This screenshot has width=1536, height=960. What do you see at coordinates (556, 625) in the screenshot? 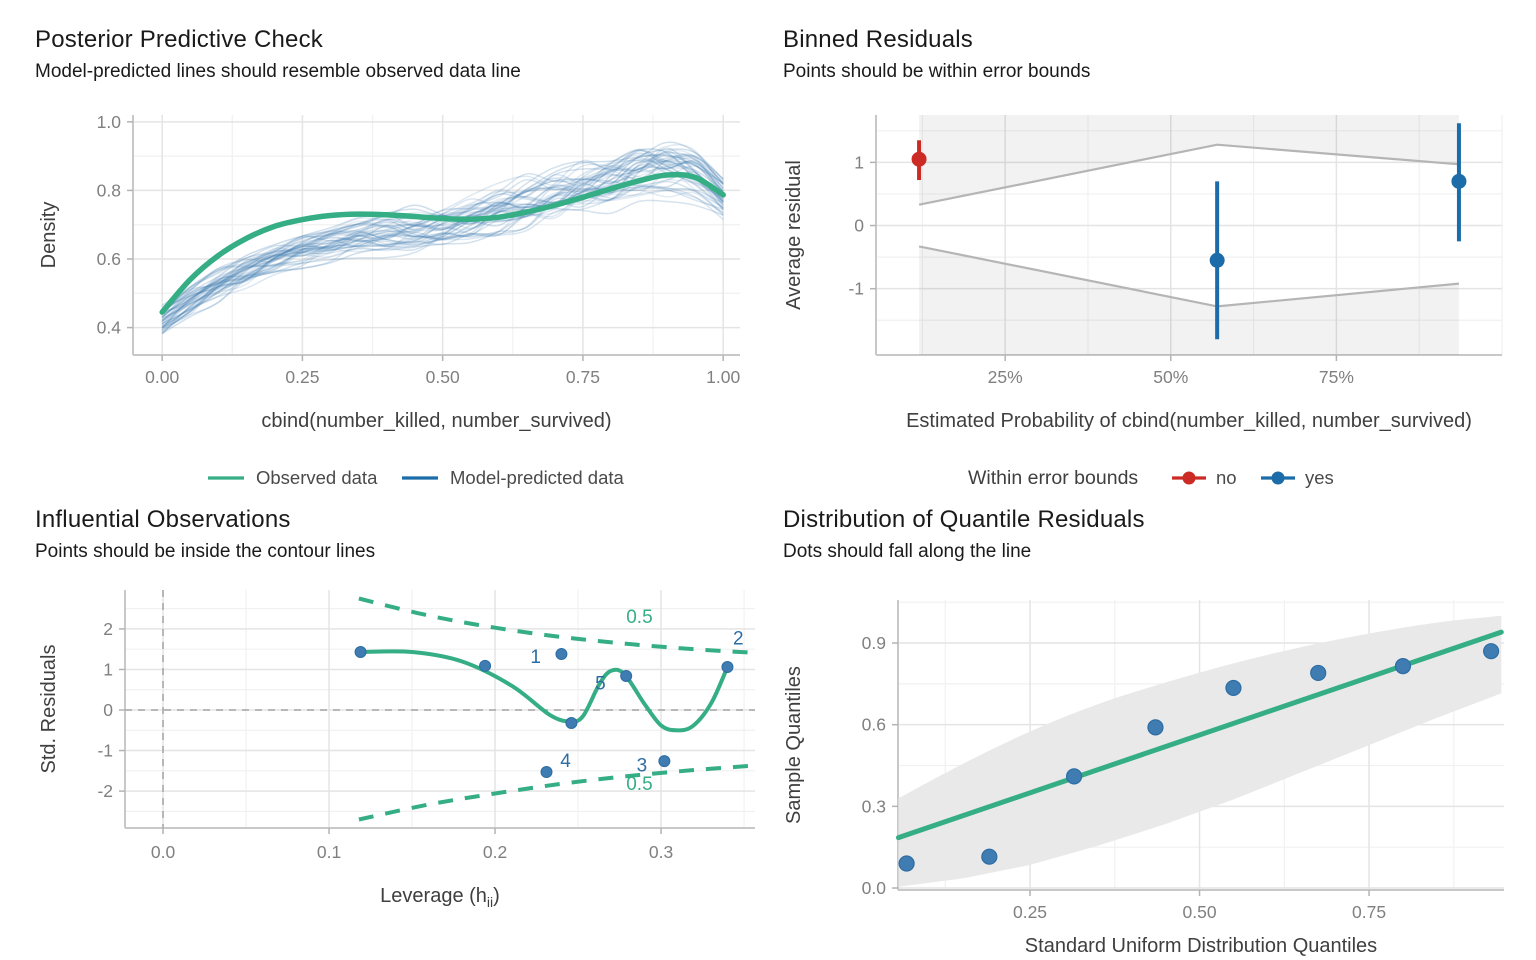
I see `cook-contour-upper` at bounding box center [556, 625].